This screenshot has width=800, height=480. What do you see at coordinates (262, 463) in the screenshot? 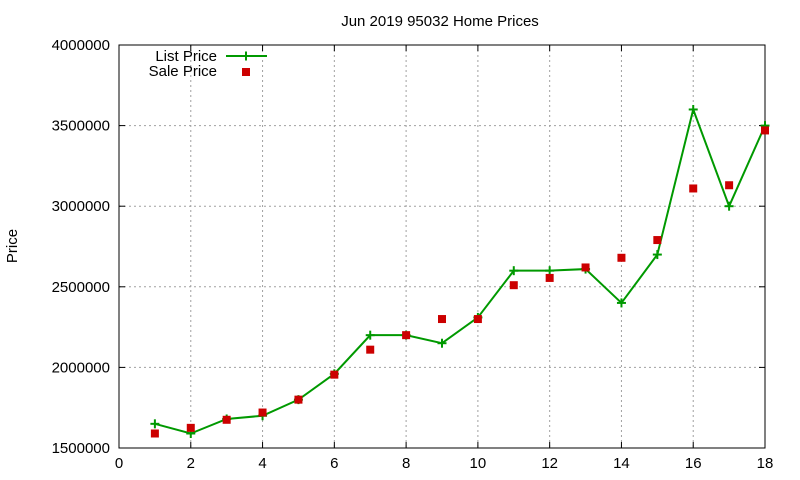
I see `x-tick-label: 4` at bounding box center [262, 463].